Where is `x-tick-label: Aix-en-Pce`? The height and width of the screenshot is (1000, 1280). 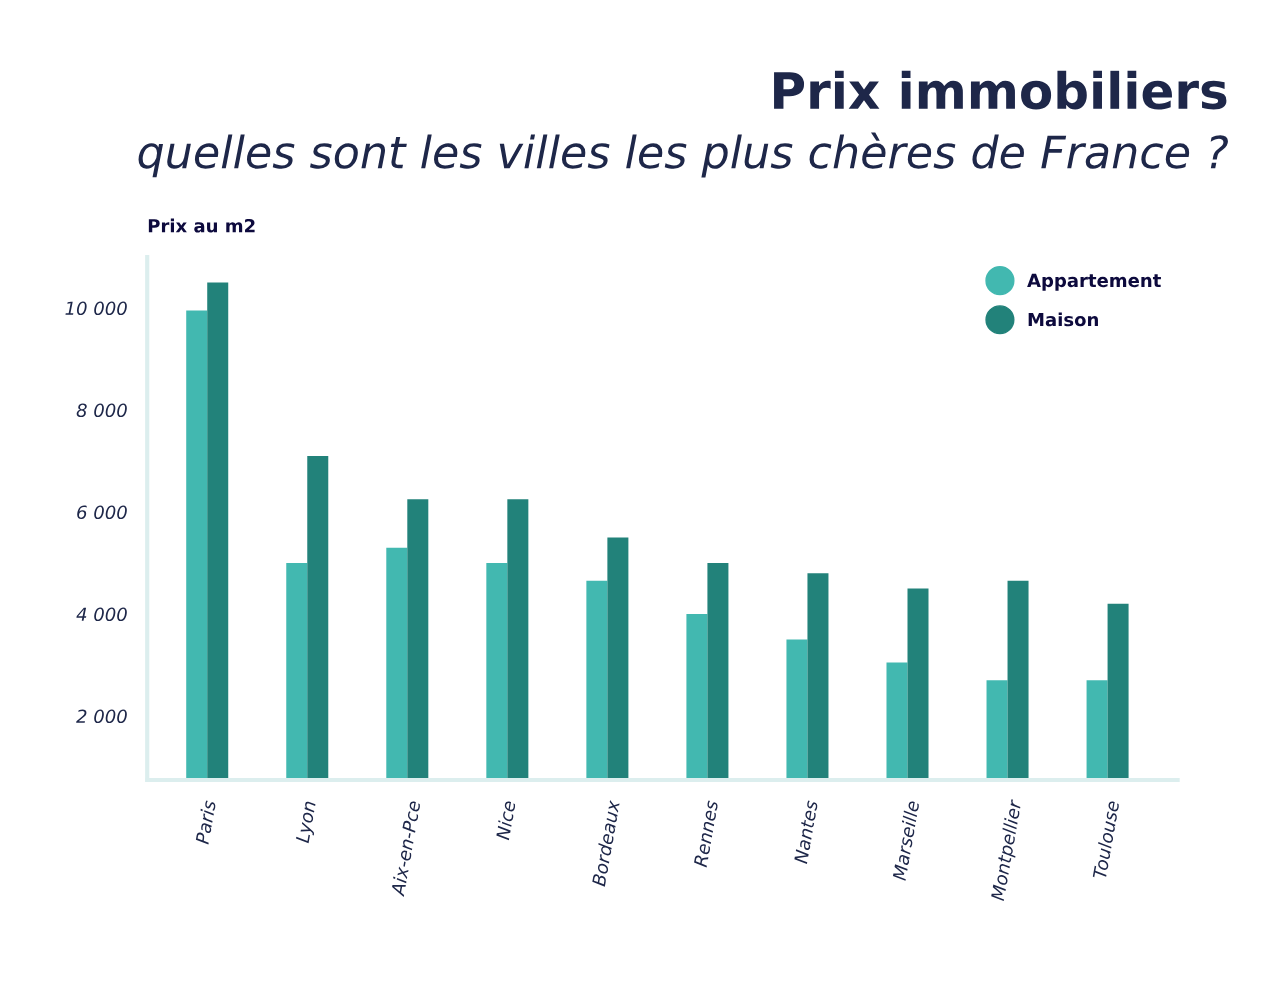 x-tick-label: Aix-en-Pce is located at coordinates (405, 848).